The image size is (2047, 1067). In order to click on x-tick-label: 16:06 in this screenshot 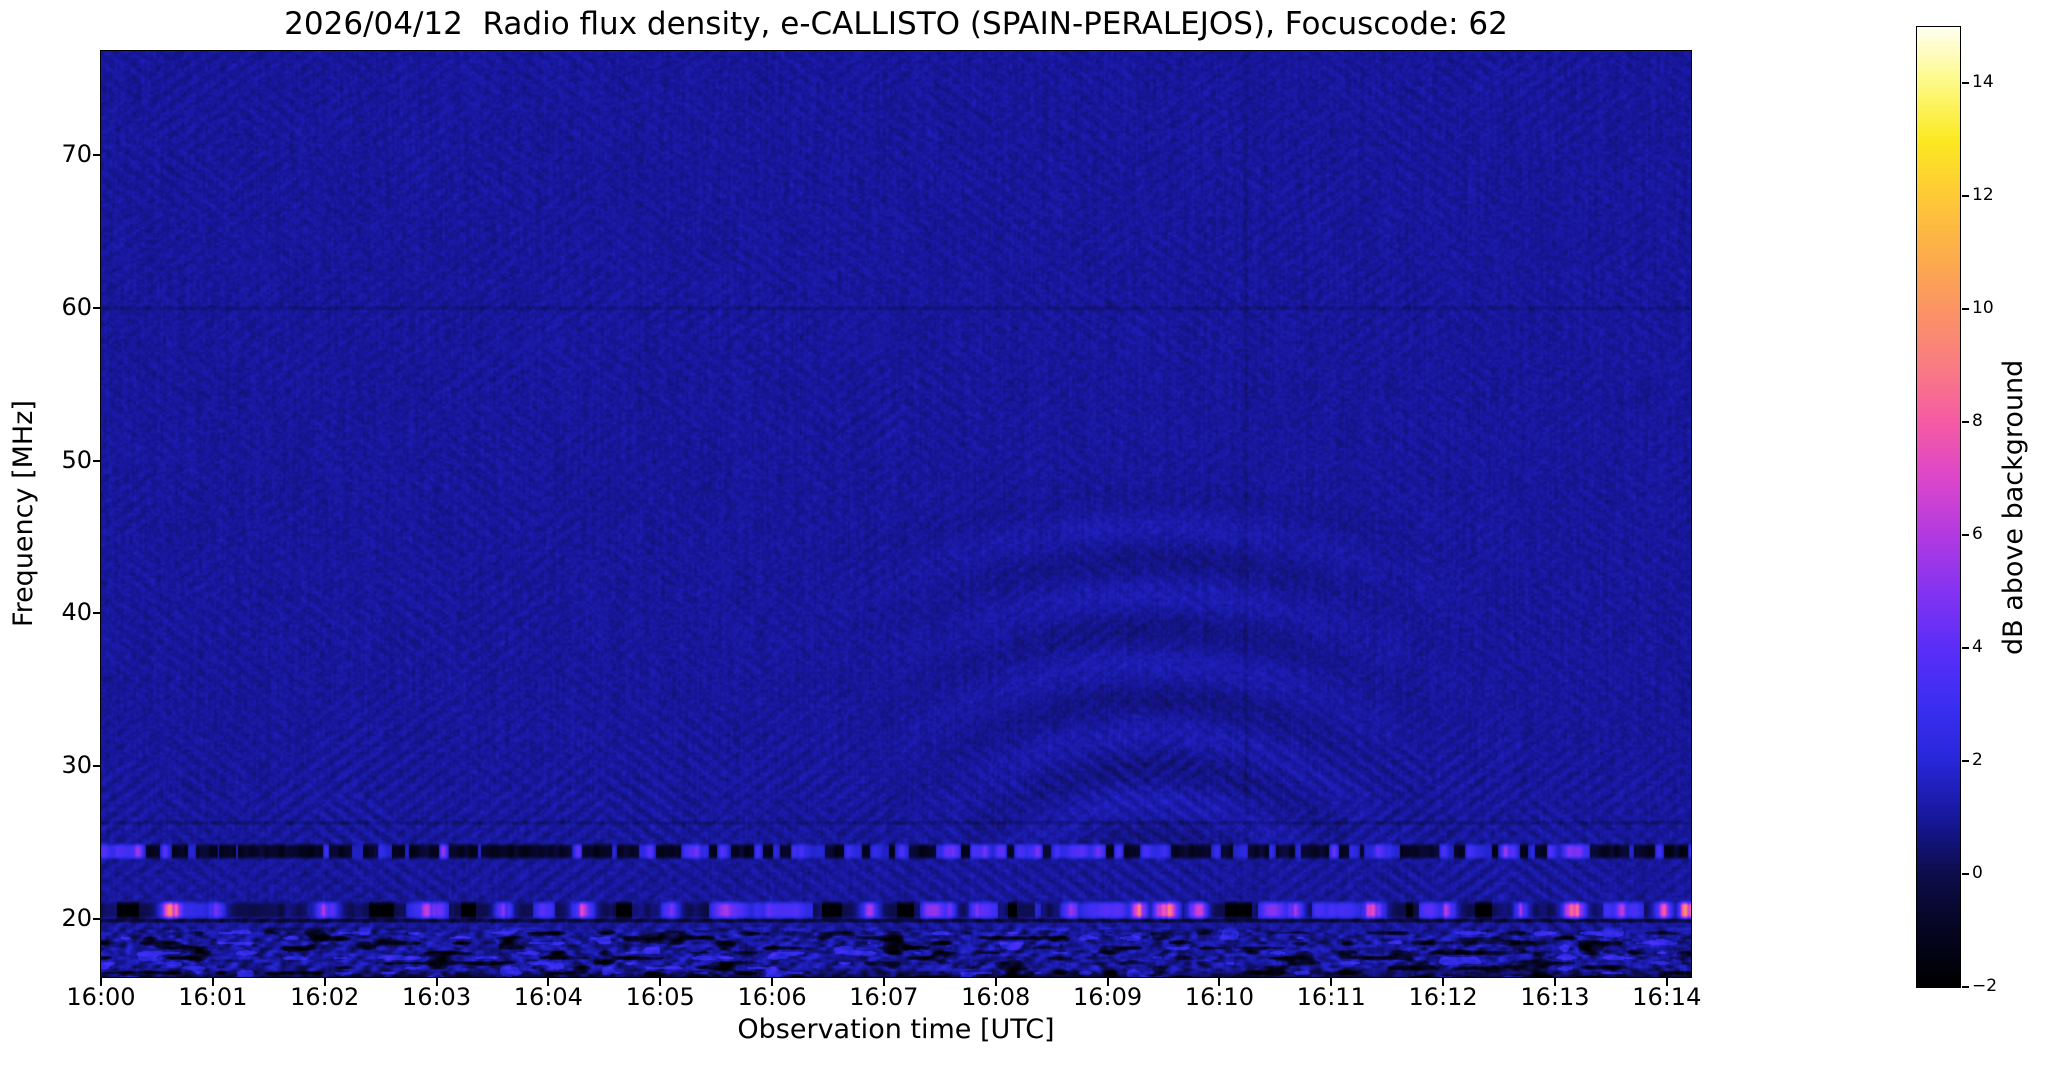, I will do `click(772, 997)`.